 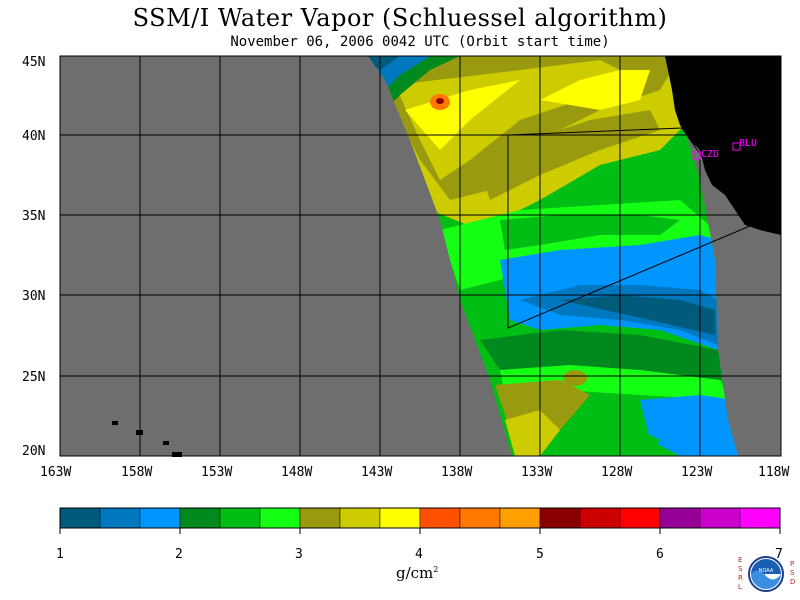 I want to click on colorbar-tick-label: 4, so click(x=419, y=554).